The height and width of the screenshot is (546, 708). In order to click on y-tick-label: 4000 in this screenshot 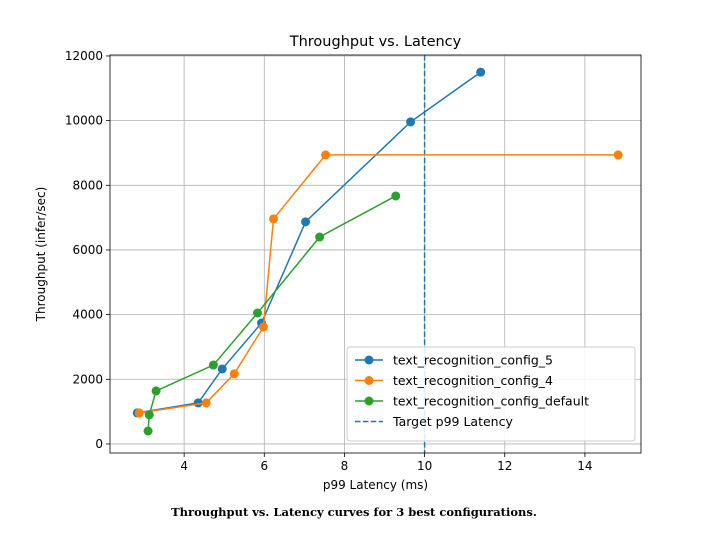, I will do `click(87, 315)`.